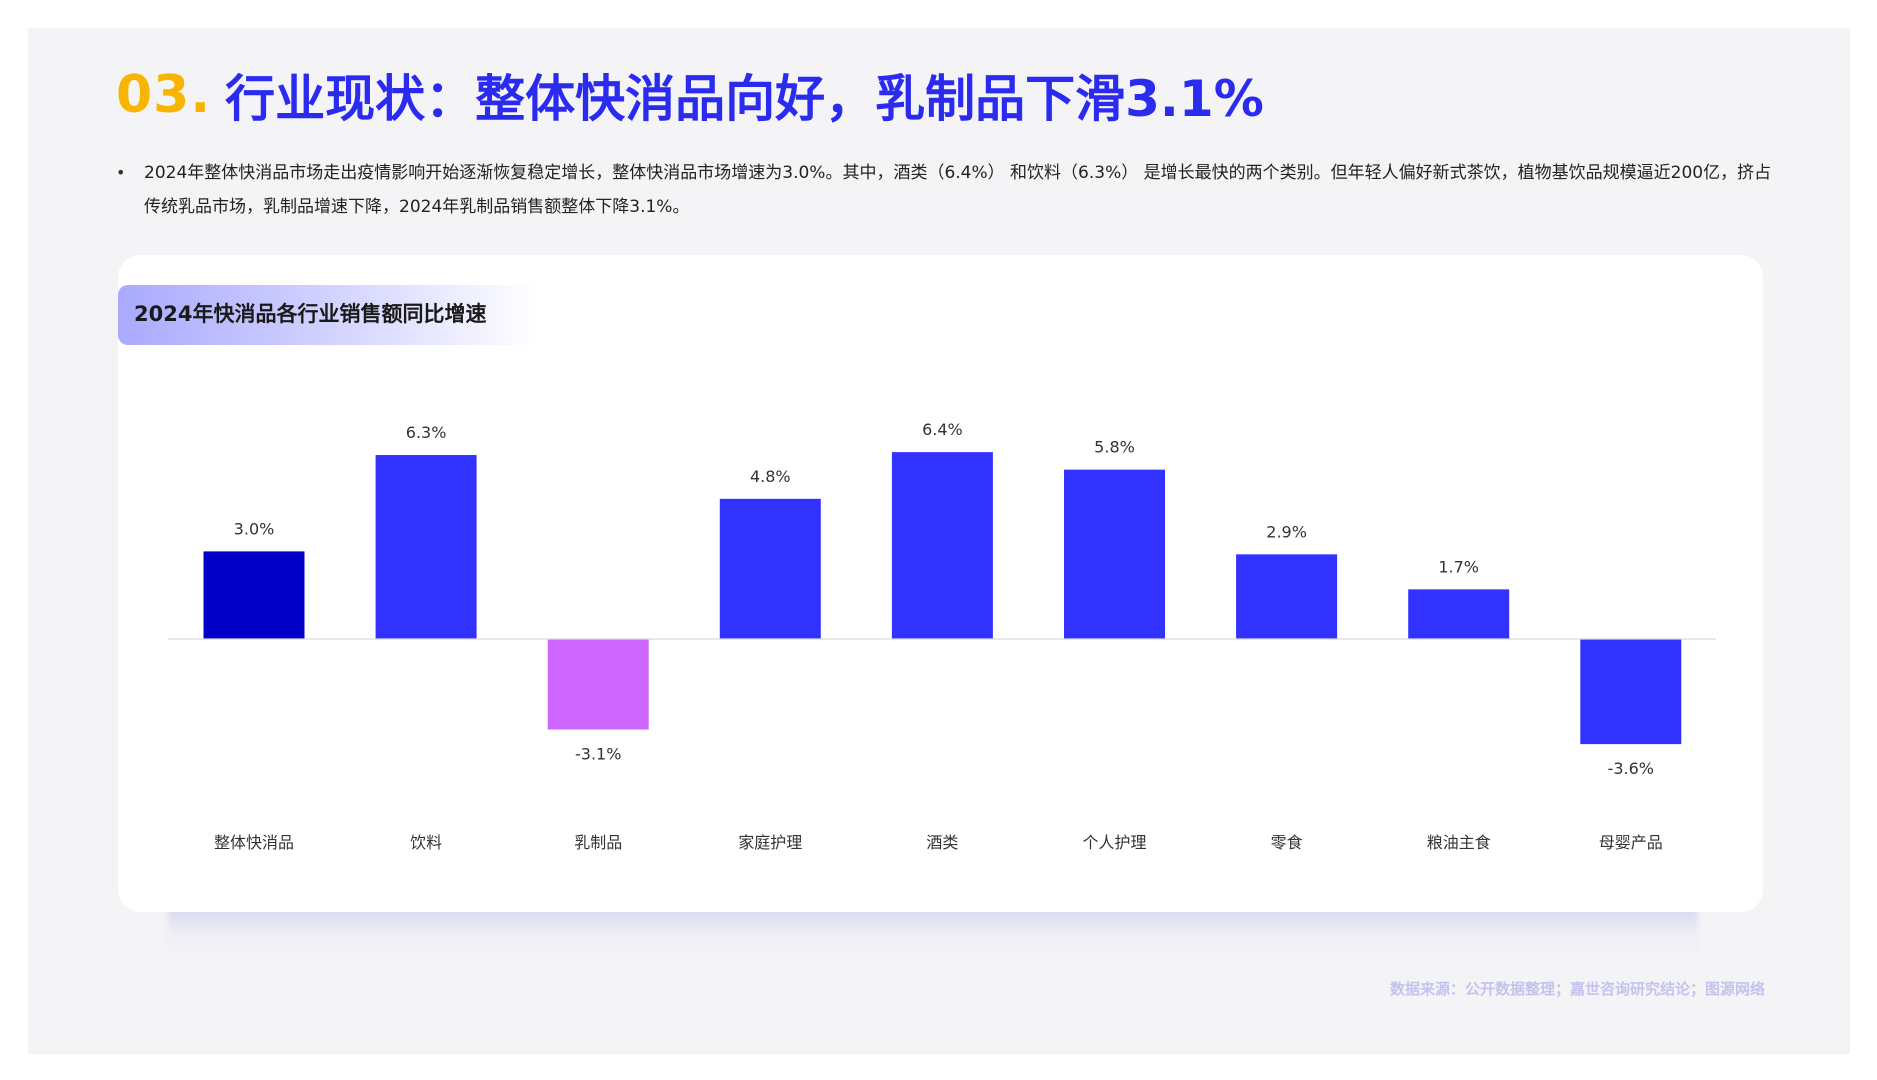 The image size is (1877, 1080). What do you see at coordinates (942, 842) in the screenshot?
I see `category-label-4: 酒类` at bounding box center [942, 842].